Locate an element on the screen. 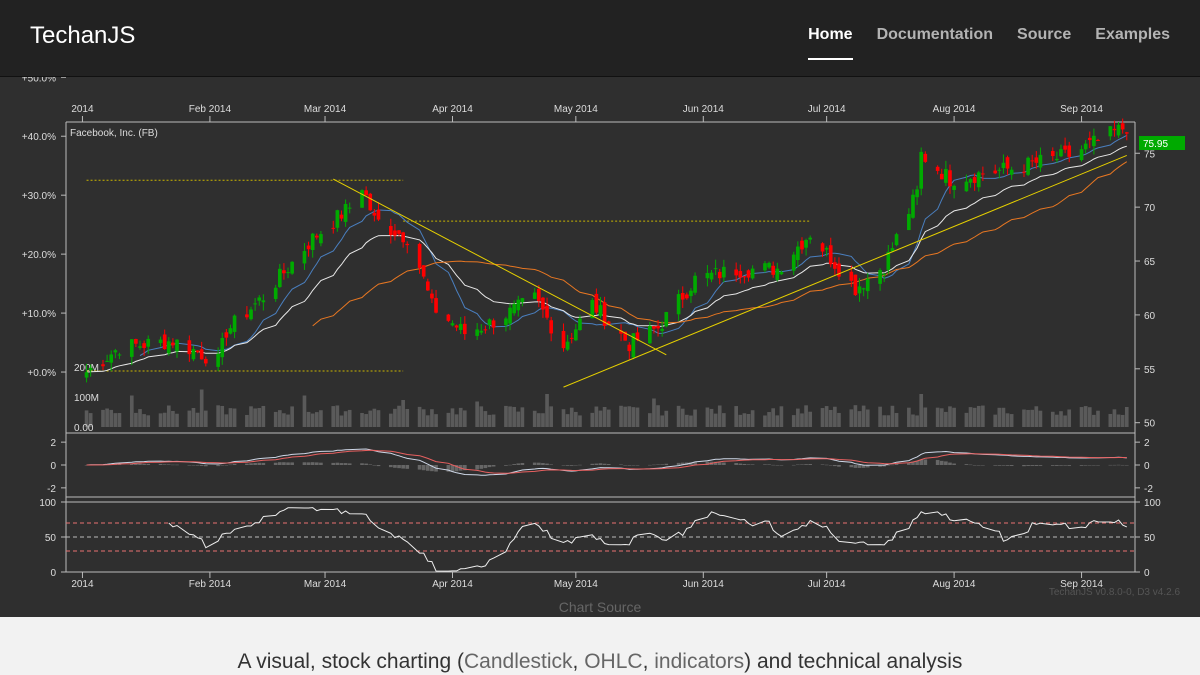  nav-home: Home is located at coordinates (831, 43).